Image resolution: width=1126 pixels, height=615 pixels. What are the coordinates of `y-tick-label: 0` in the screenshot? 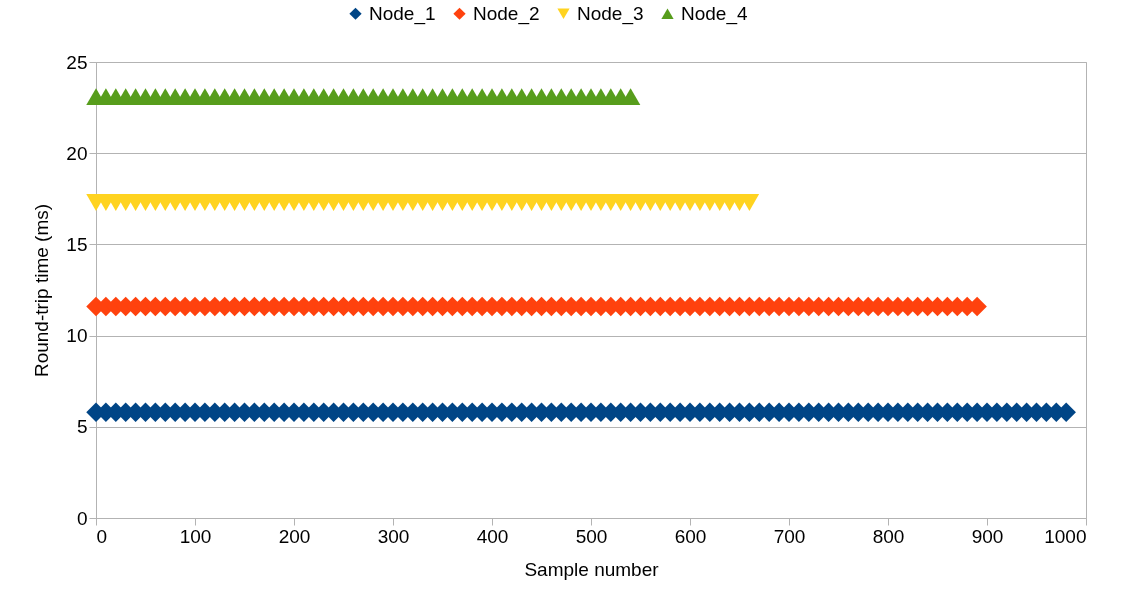 It's located at (82, 518).